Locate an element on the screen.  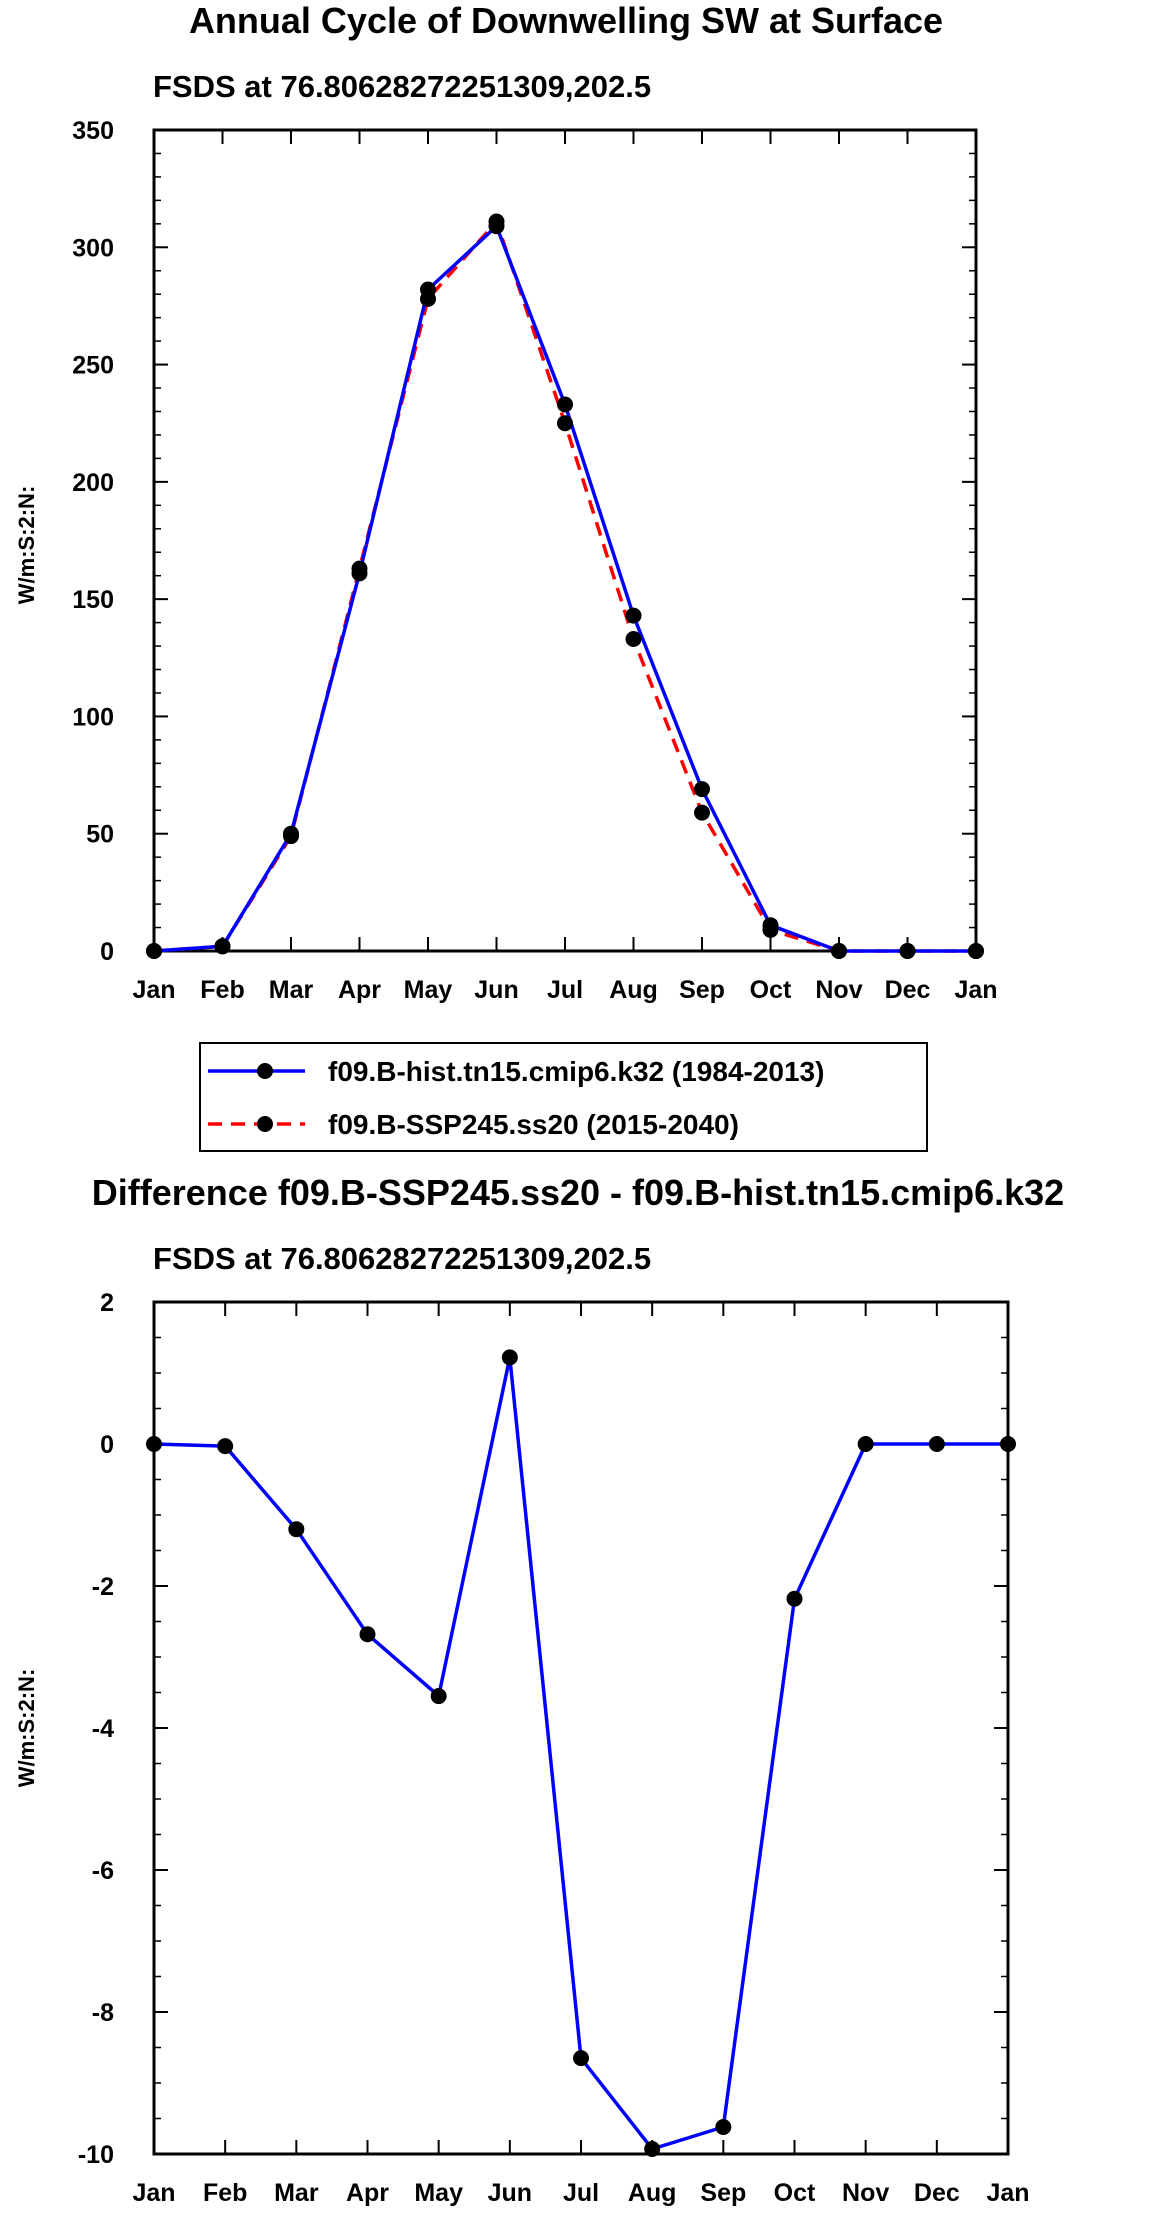
panel1-x-tick-label: Jul is located at coordinates (565, 990).